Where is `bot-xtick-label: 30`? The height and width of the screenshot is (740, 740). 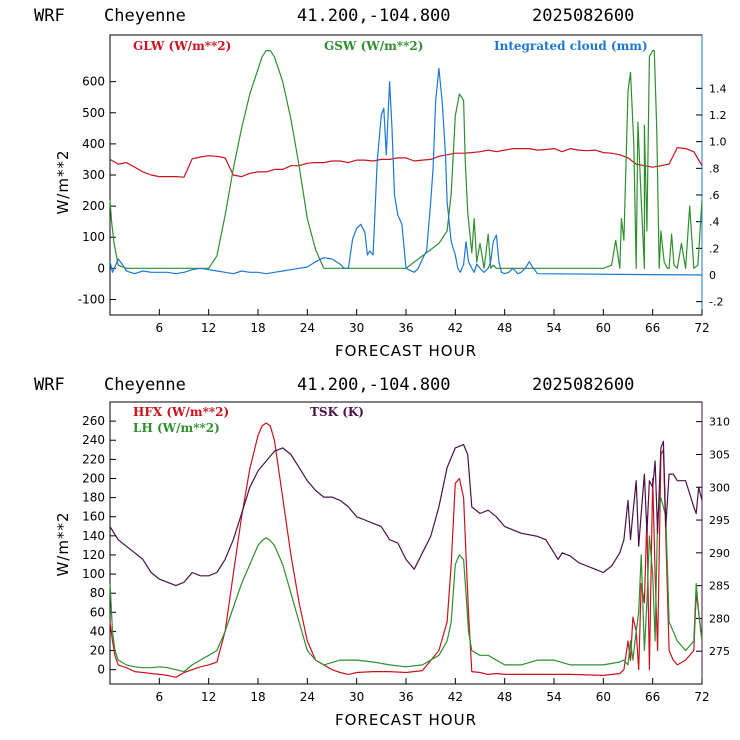
bot-xtick-label: 30 is located at coordinates (356, 697).